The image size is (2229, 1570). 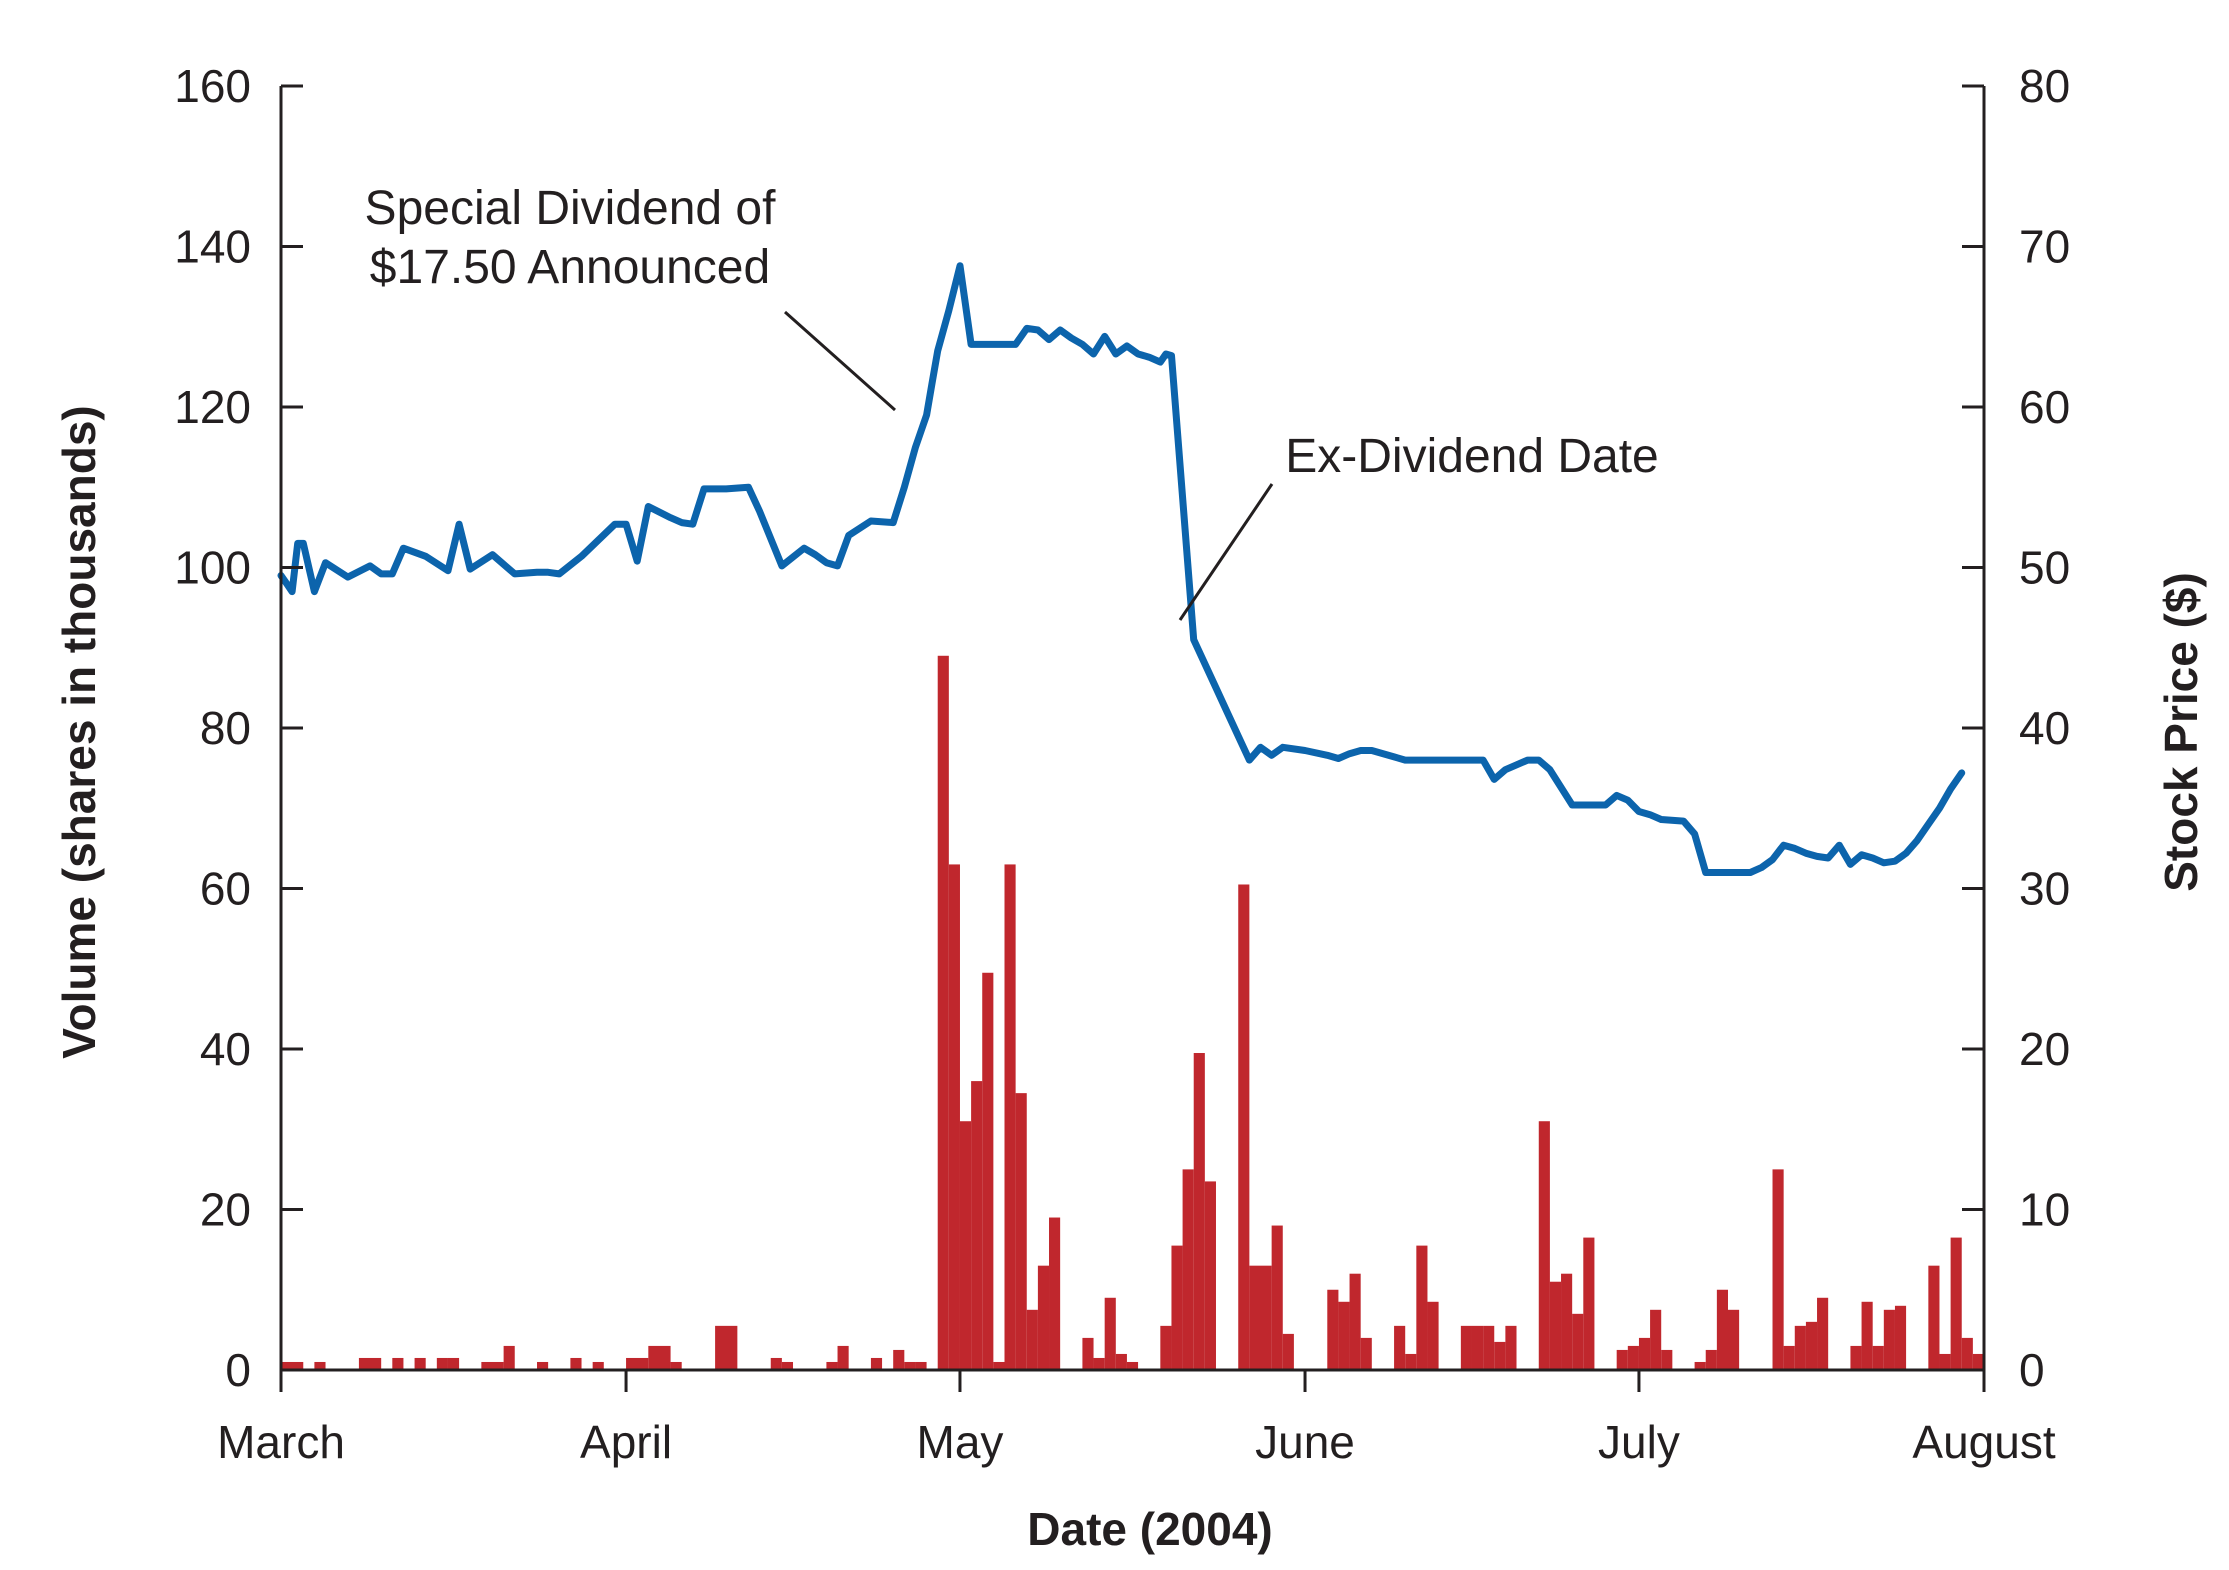 What do you see at coordinates (79, 731) in the screenshot?
I see `y-left-axis-title: Volume (shares in thousands)` at bounding box center [79, 731].